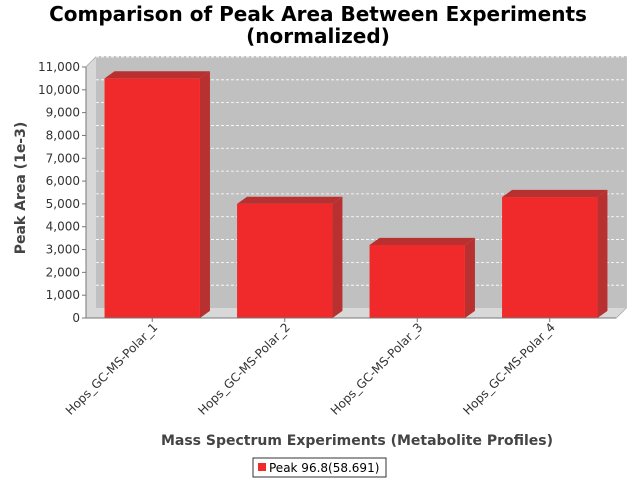 The height and width of the screenshot is (480, 640). Describe the element at coordinates (324, 468) in the screenshot. I see `legend-label: Peak 96.8(58.691)` at that location.